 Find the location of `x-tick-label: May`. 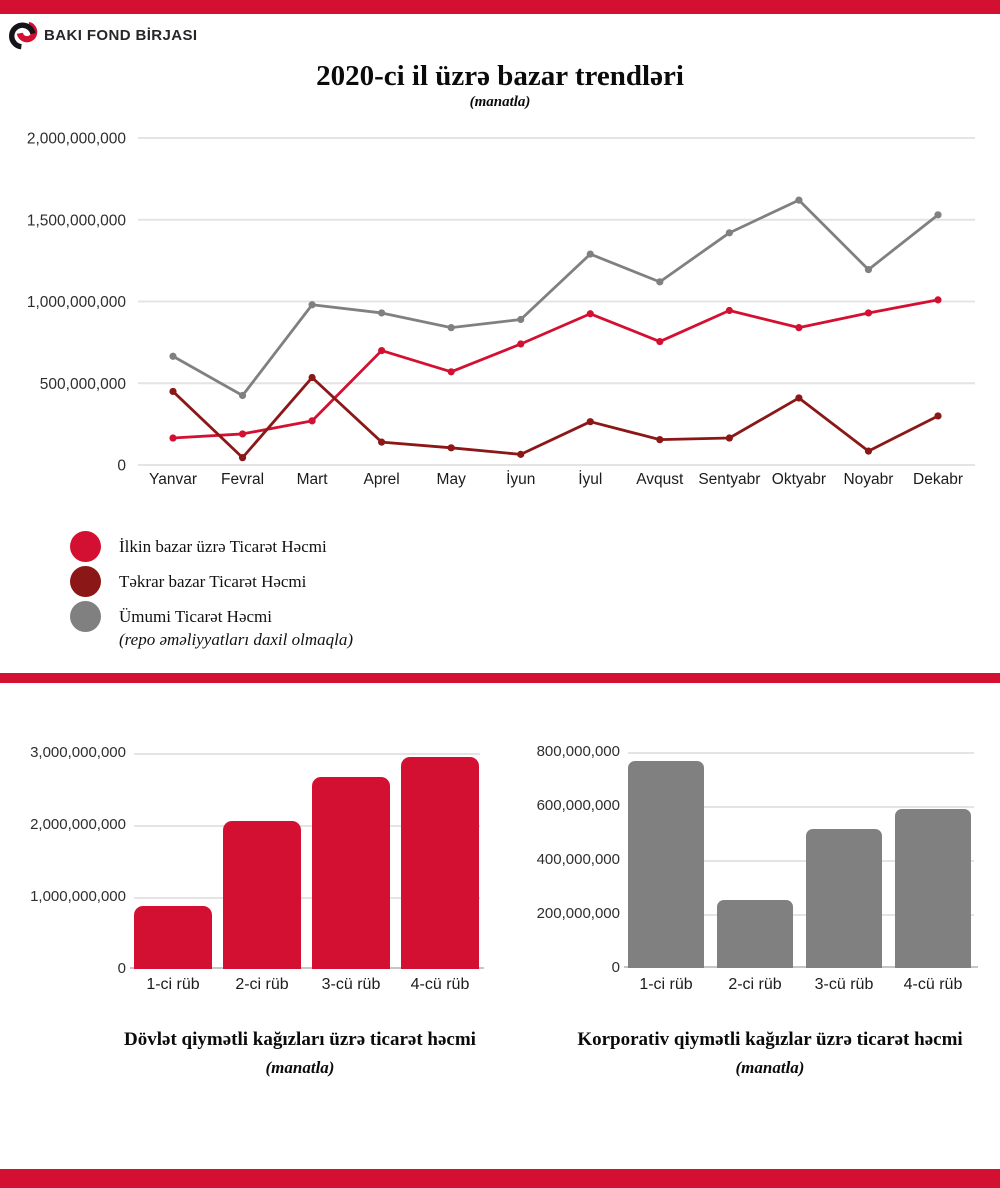

x-tick-label: May is located at coordinates (452, 479).